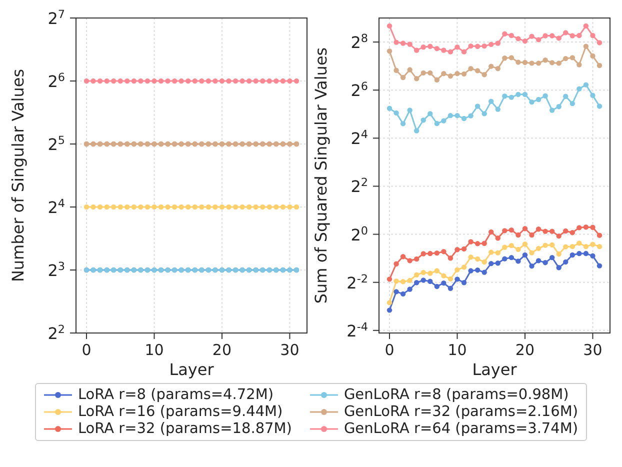 The width and height of the screenshot is (622, 467). What do you see at coordinates (191, 369) in the screenshot?
I see `x-axis-title: Layer` at bounding box center [191, 369].